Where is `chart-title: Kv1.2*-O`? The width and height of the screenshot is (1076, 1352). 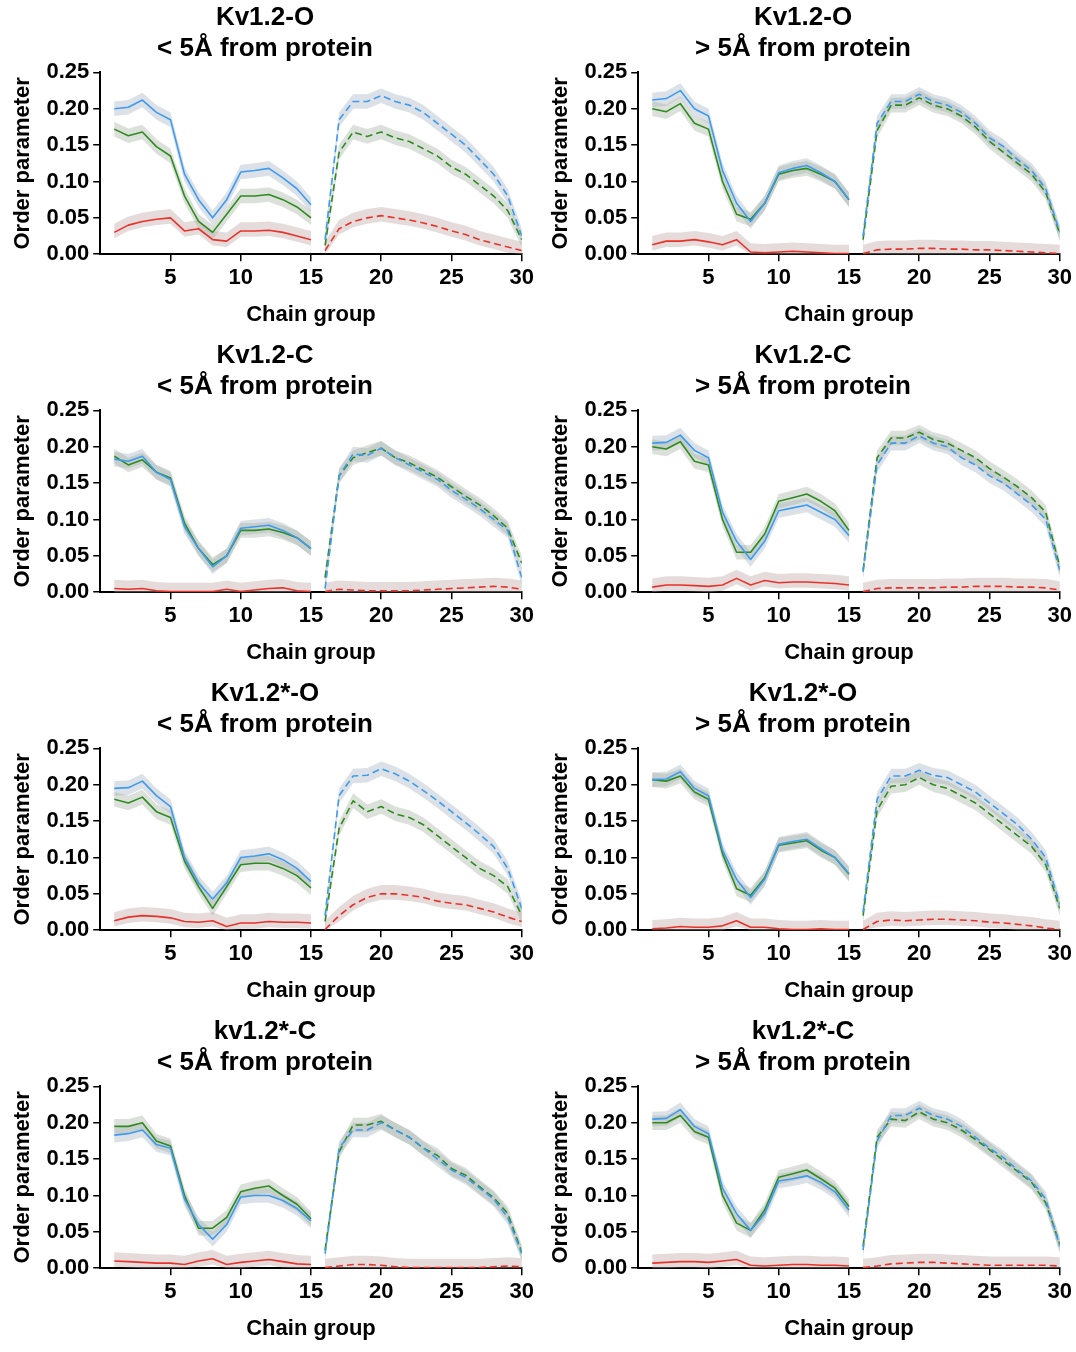 chart-title: Kv1.2*-O is located at coordinates (803, 691).